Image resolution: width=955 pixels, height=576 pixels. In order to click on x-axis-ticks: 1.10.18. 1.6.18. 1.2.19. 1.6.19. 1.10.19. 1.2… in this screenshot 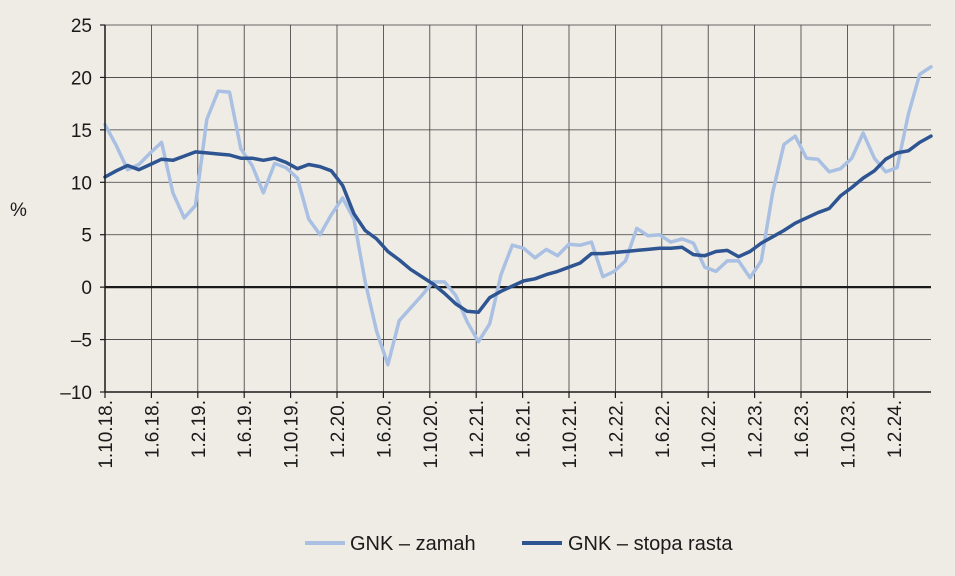, I will do `click(501, 430)`.